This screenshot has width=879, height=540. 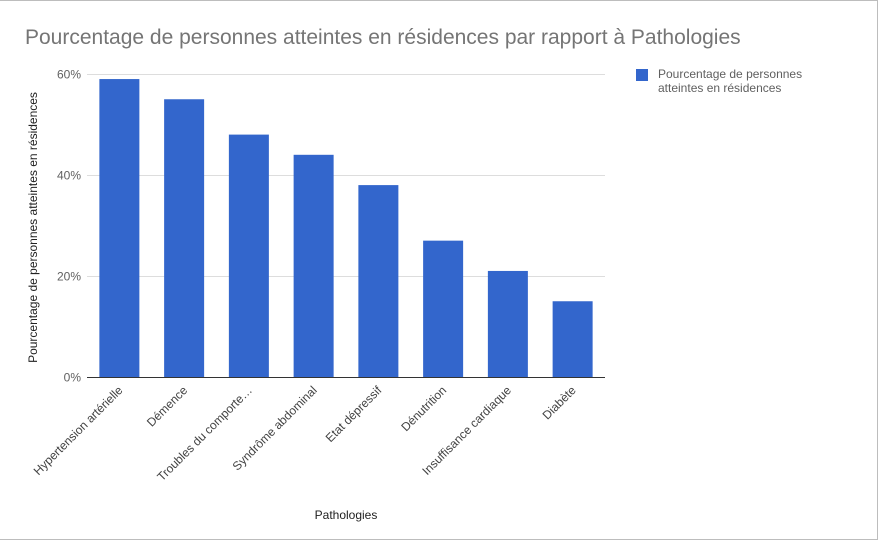 I want to click on x-category-label: Etat dépressif, so click(x=354, y=414).